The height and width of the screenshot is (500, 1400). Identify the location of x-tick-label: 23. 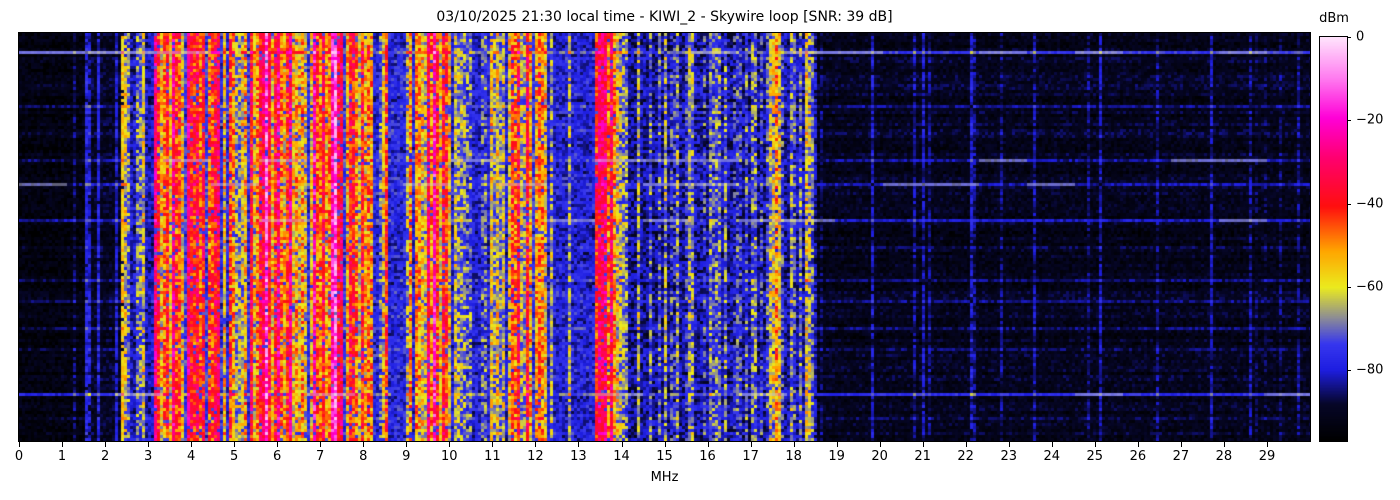
(1009, 456).